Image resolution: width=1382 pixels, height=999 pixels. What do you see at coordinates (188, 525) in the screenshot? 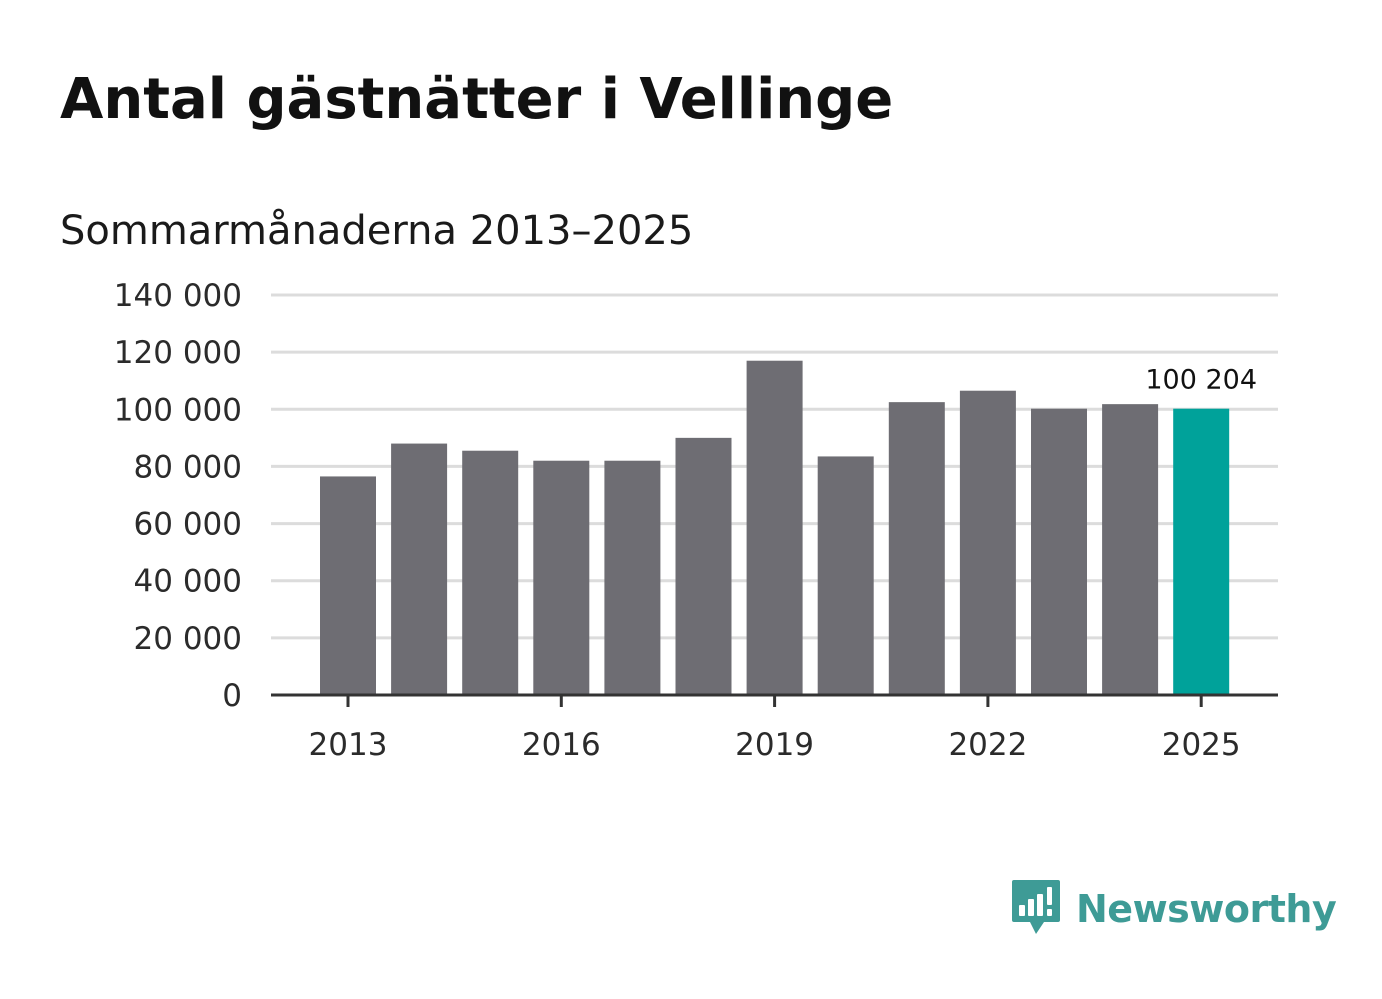
I see `y-tick-label: 60 000` at bounding box center [188, 525].